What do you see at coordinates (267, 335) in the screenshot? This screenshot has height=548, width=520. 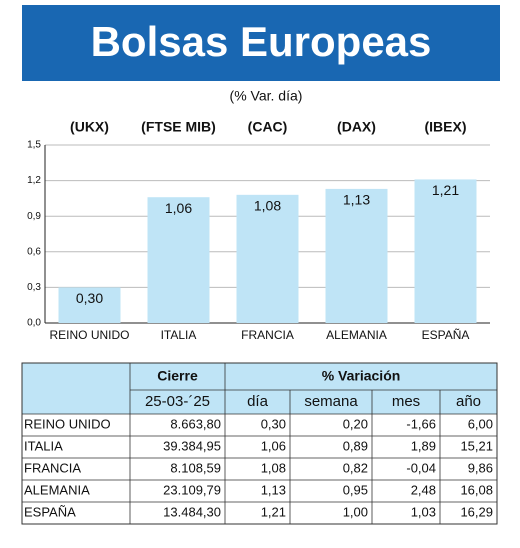 I see `x-tick-label: FRANCIA` at bounding box center [267, 335].